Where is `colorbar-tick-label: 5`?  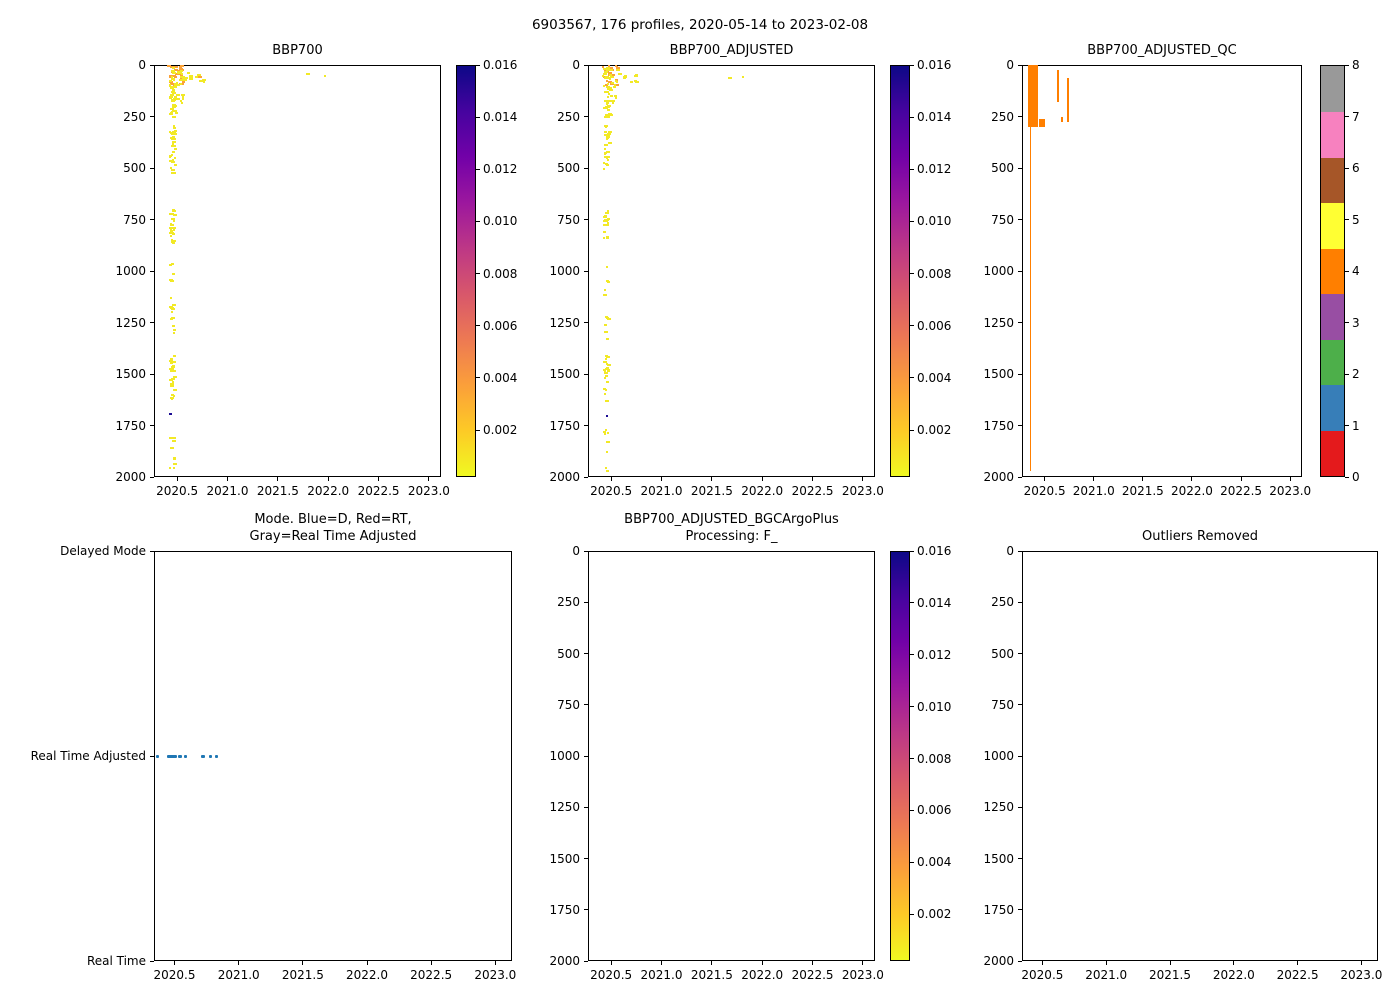
colorbar-tick-label: 5 is located at coordinates (1356, 219).